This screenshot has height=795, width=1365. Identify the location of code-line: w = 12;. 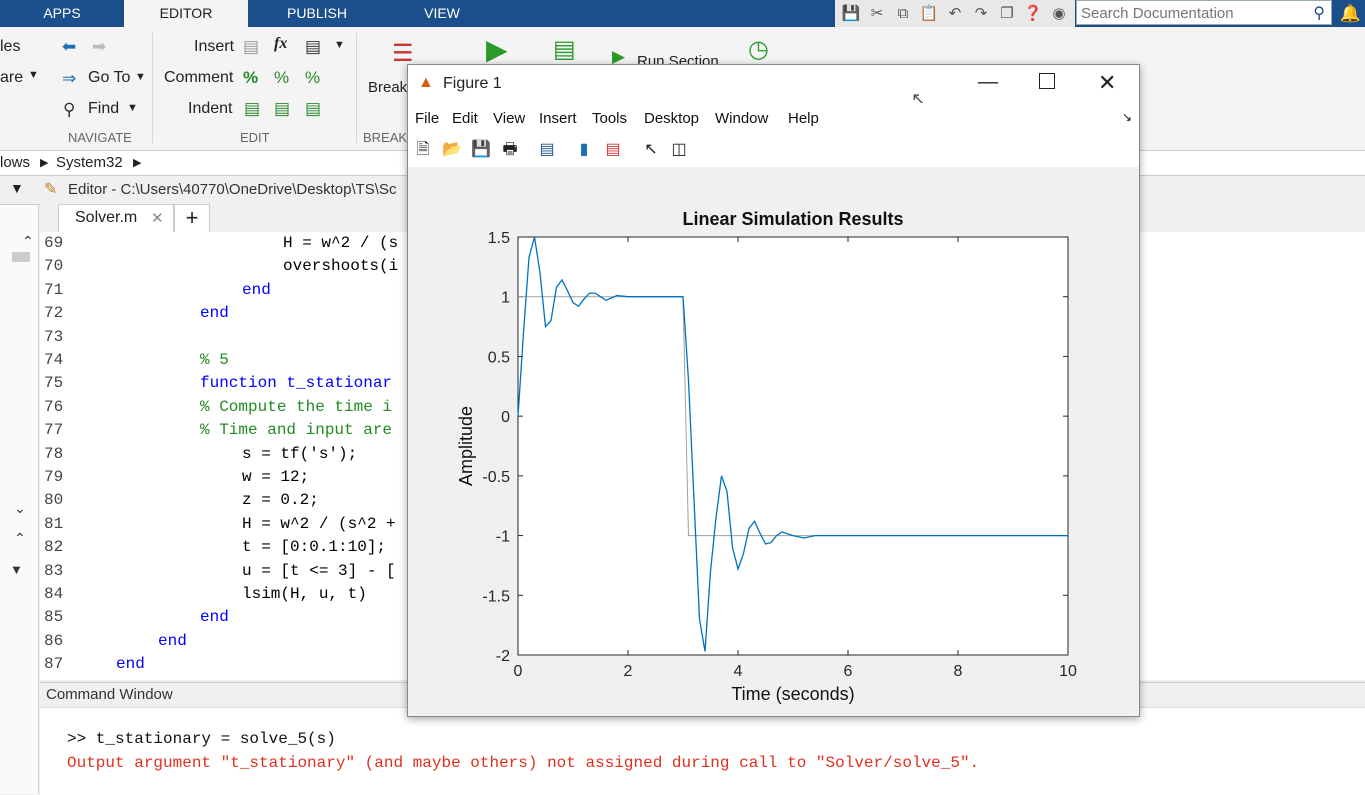
(276, 477).